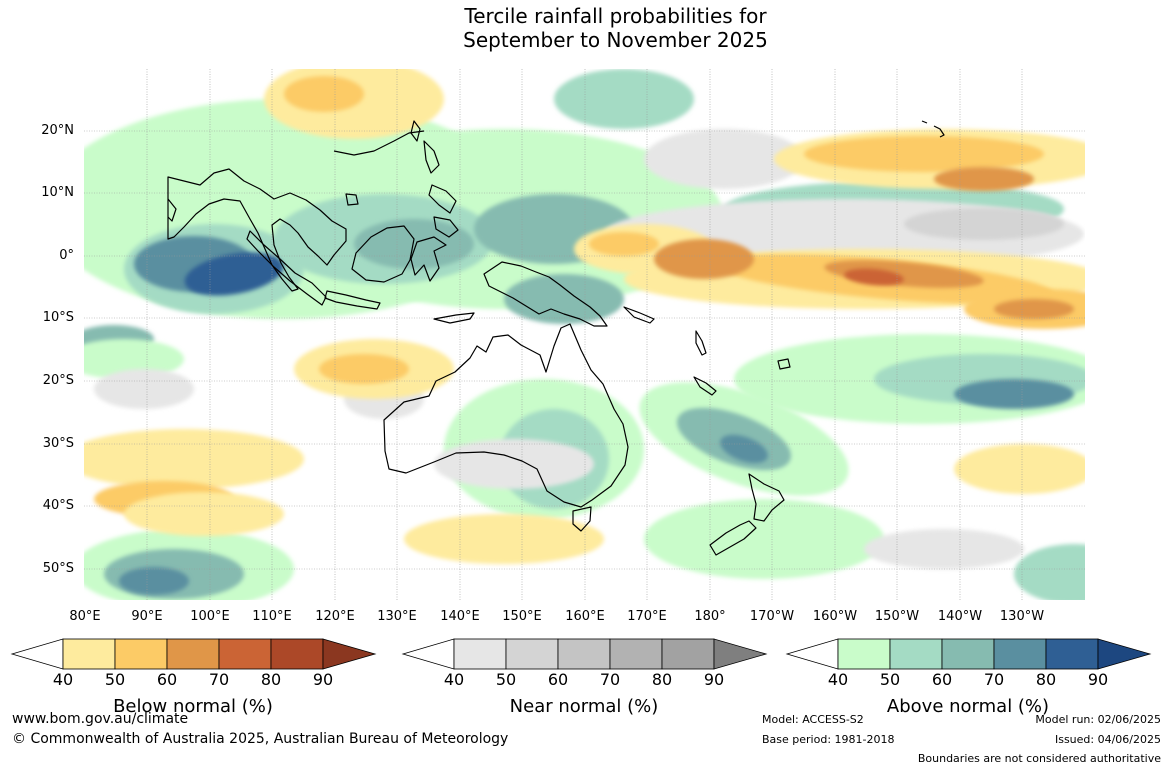 The image size is (1173, 770). What do you see at coordinates (701, 343) in the screenshot?
I see `coastline-vanuatu` at bounding box center [701, 343].